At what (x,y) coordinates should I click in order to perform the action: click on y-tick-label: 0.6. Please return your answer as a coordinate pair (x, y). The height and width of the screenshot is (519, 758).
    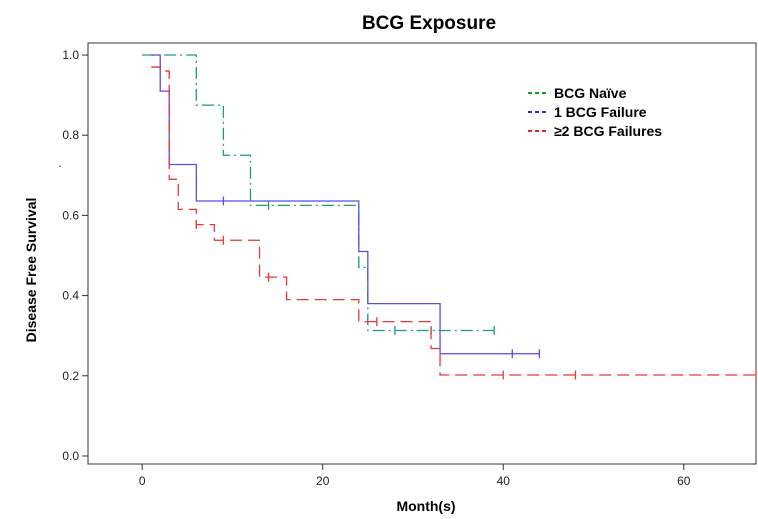
    Looking at the image, I should click on (70, 215).